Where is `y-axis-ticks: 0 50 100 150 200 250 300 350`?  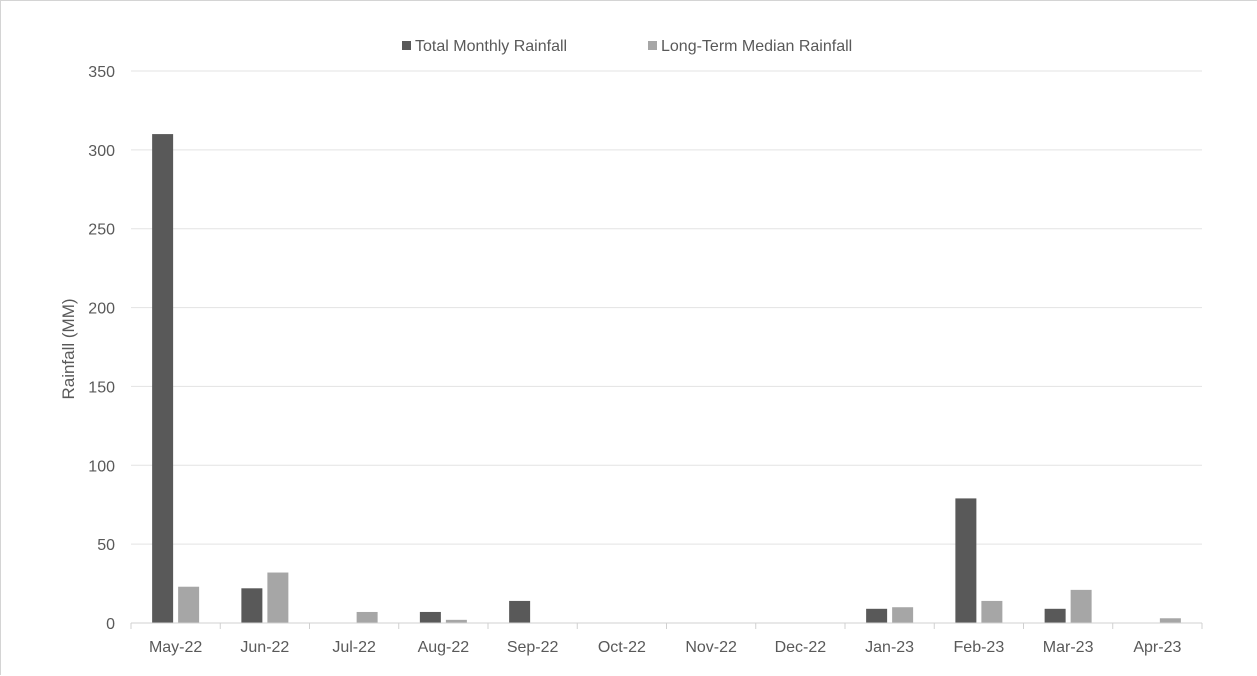
y-axis-ticks: 0 50 100 150 200 250 300 350 is located at coordinates (101, 348).